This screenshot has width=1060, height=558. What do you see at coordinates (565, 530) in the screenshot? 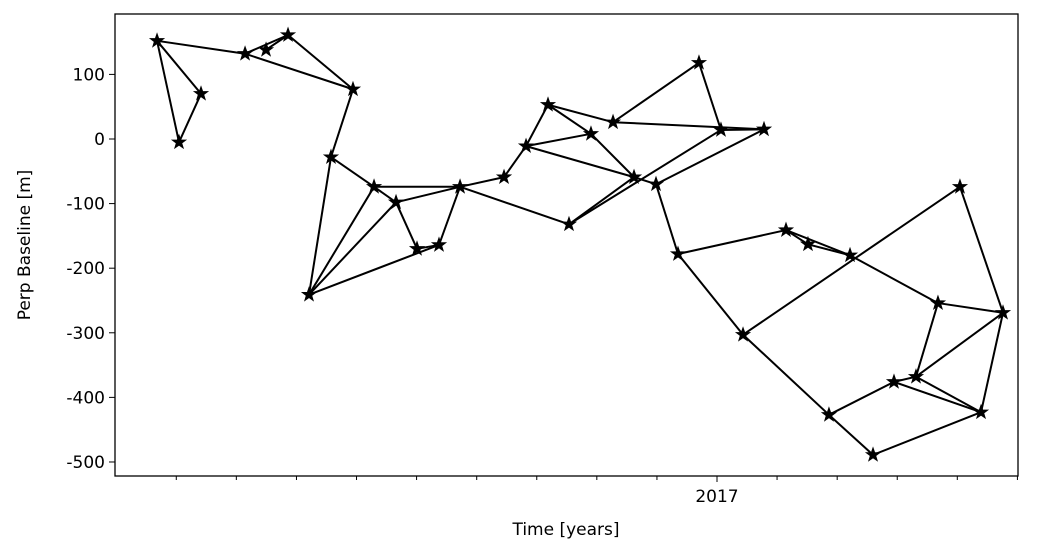
I see `x-axis-label: Time [years]` at bounding box center [565, 530].